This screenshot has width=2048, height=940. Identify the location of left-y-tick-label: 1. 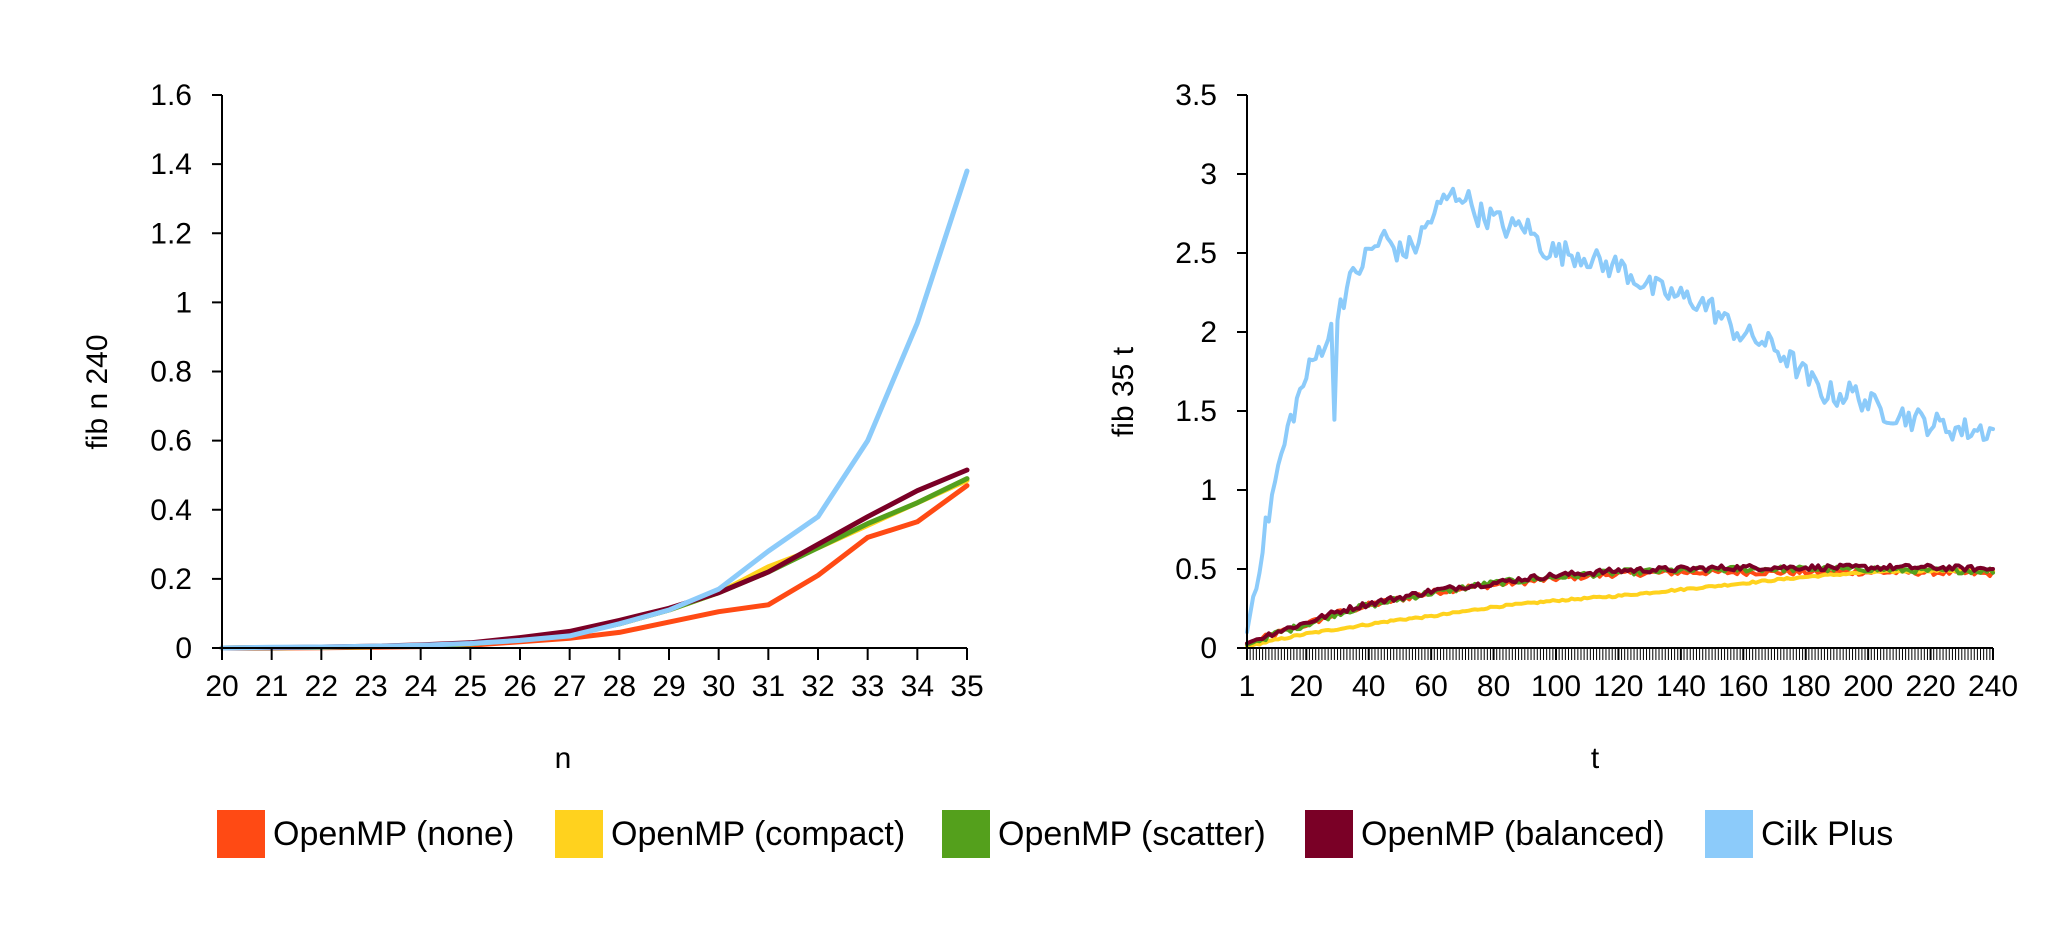
(183, 302).